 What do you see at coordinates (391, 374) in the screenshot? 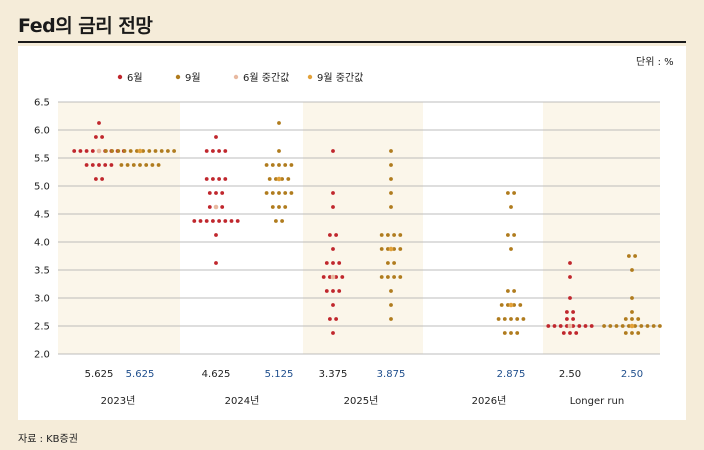
I see `sept-median-label: 3.875` at bounding box center [391, 374].